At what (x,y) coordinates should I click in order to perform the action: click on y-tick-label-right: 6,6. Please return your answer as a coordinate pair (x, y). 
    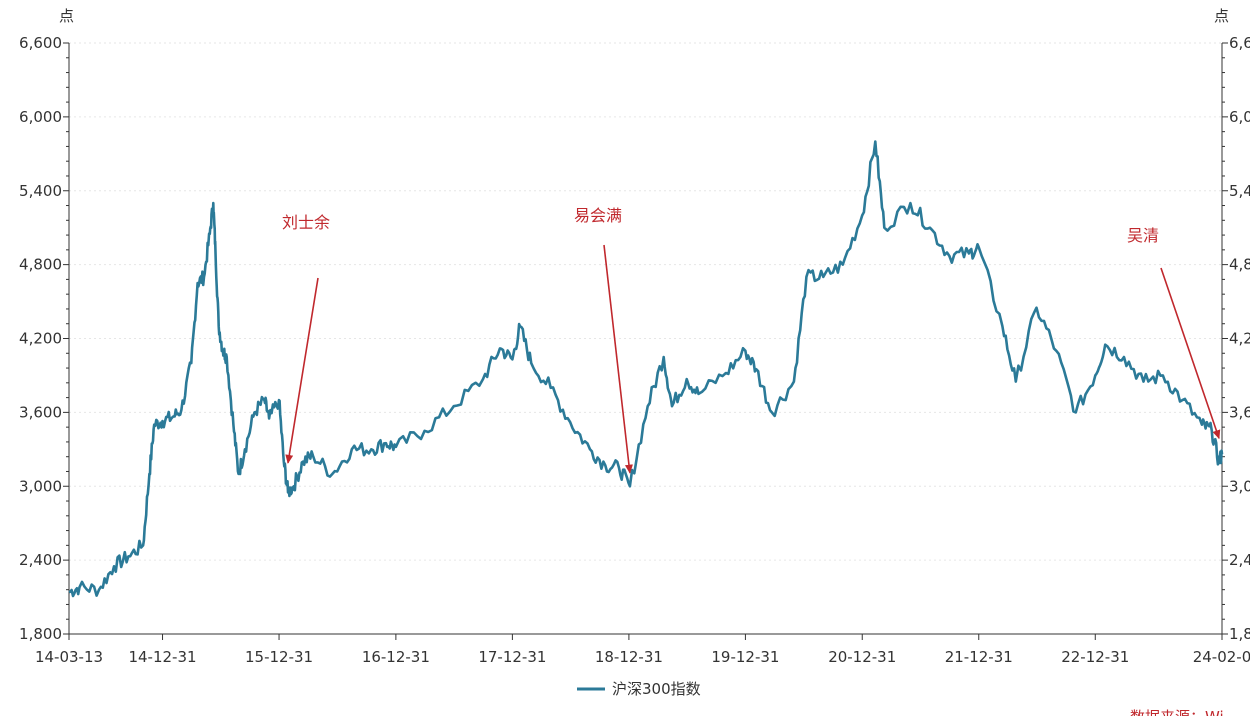
    Looking at the image, I should click on (1239, 43).